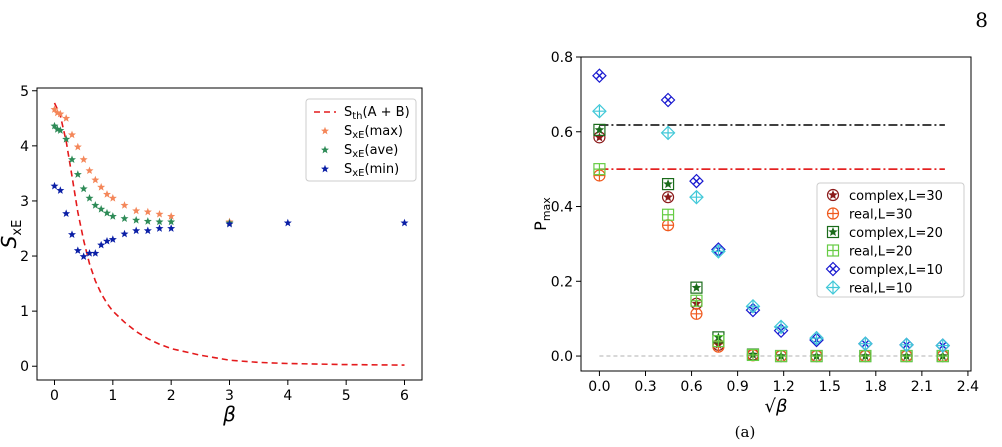 The image size is (1002, 447). I want to click on left-xtick-label: 5, so click(346, 396).